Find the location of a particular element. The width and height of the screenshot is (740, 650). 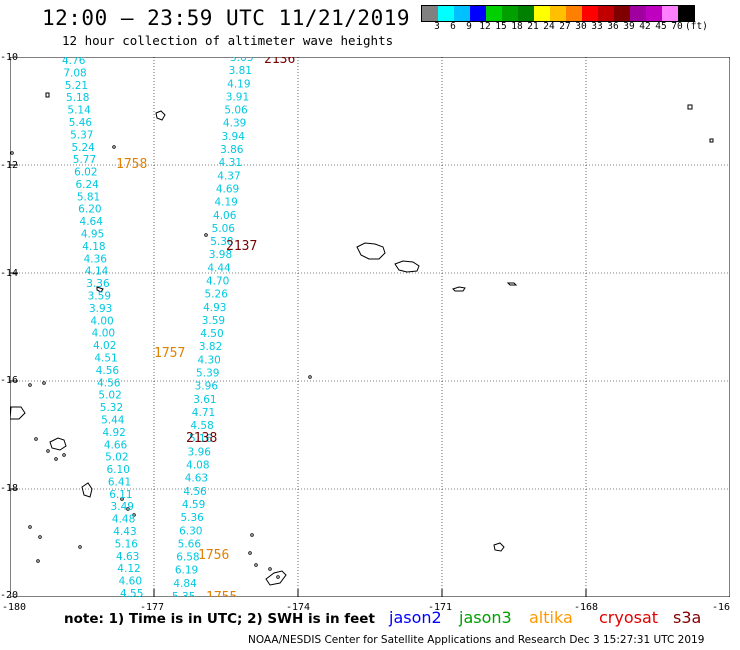

wave-height-label: 3.59 is located at coordinates (213, 321).